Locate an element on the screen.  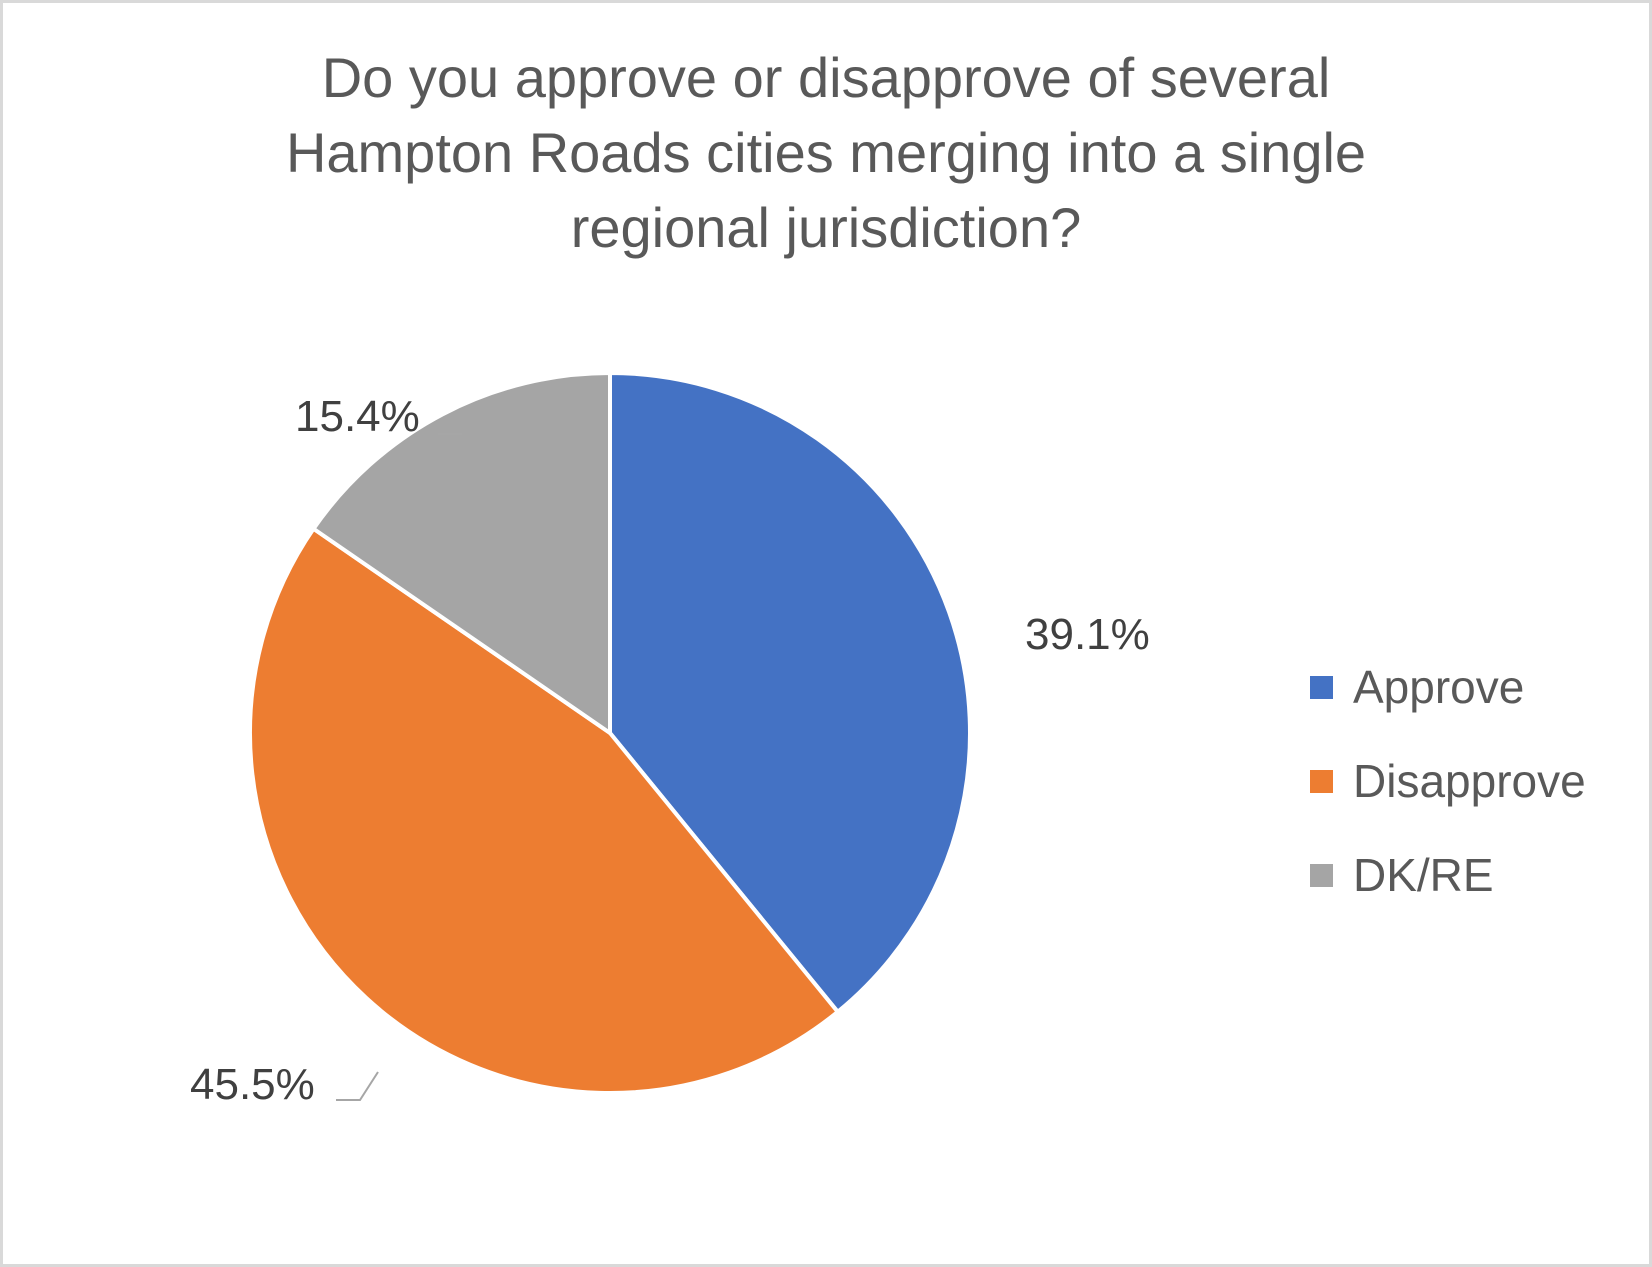
legend-item-dkre: DK/RE is located at coordinates (1448, 875).